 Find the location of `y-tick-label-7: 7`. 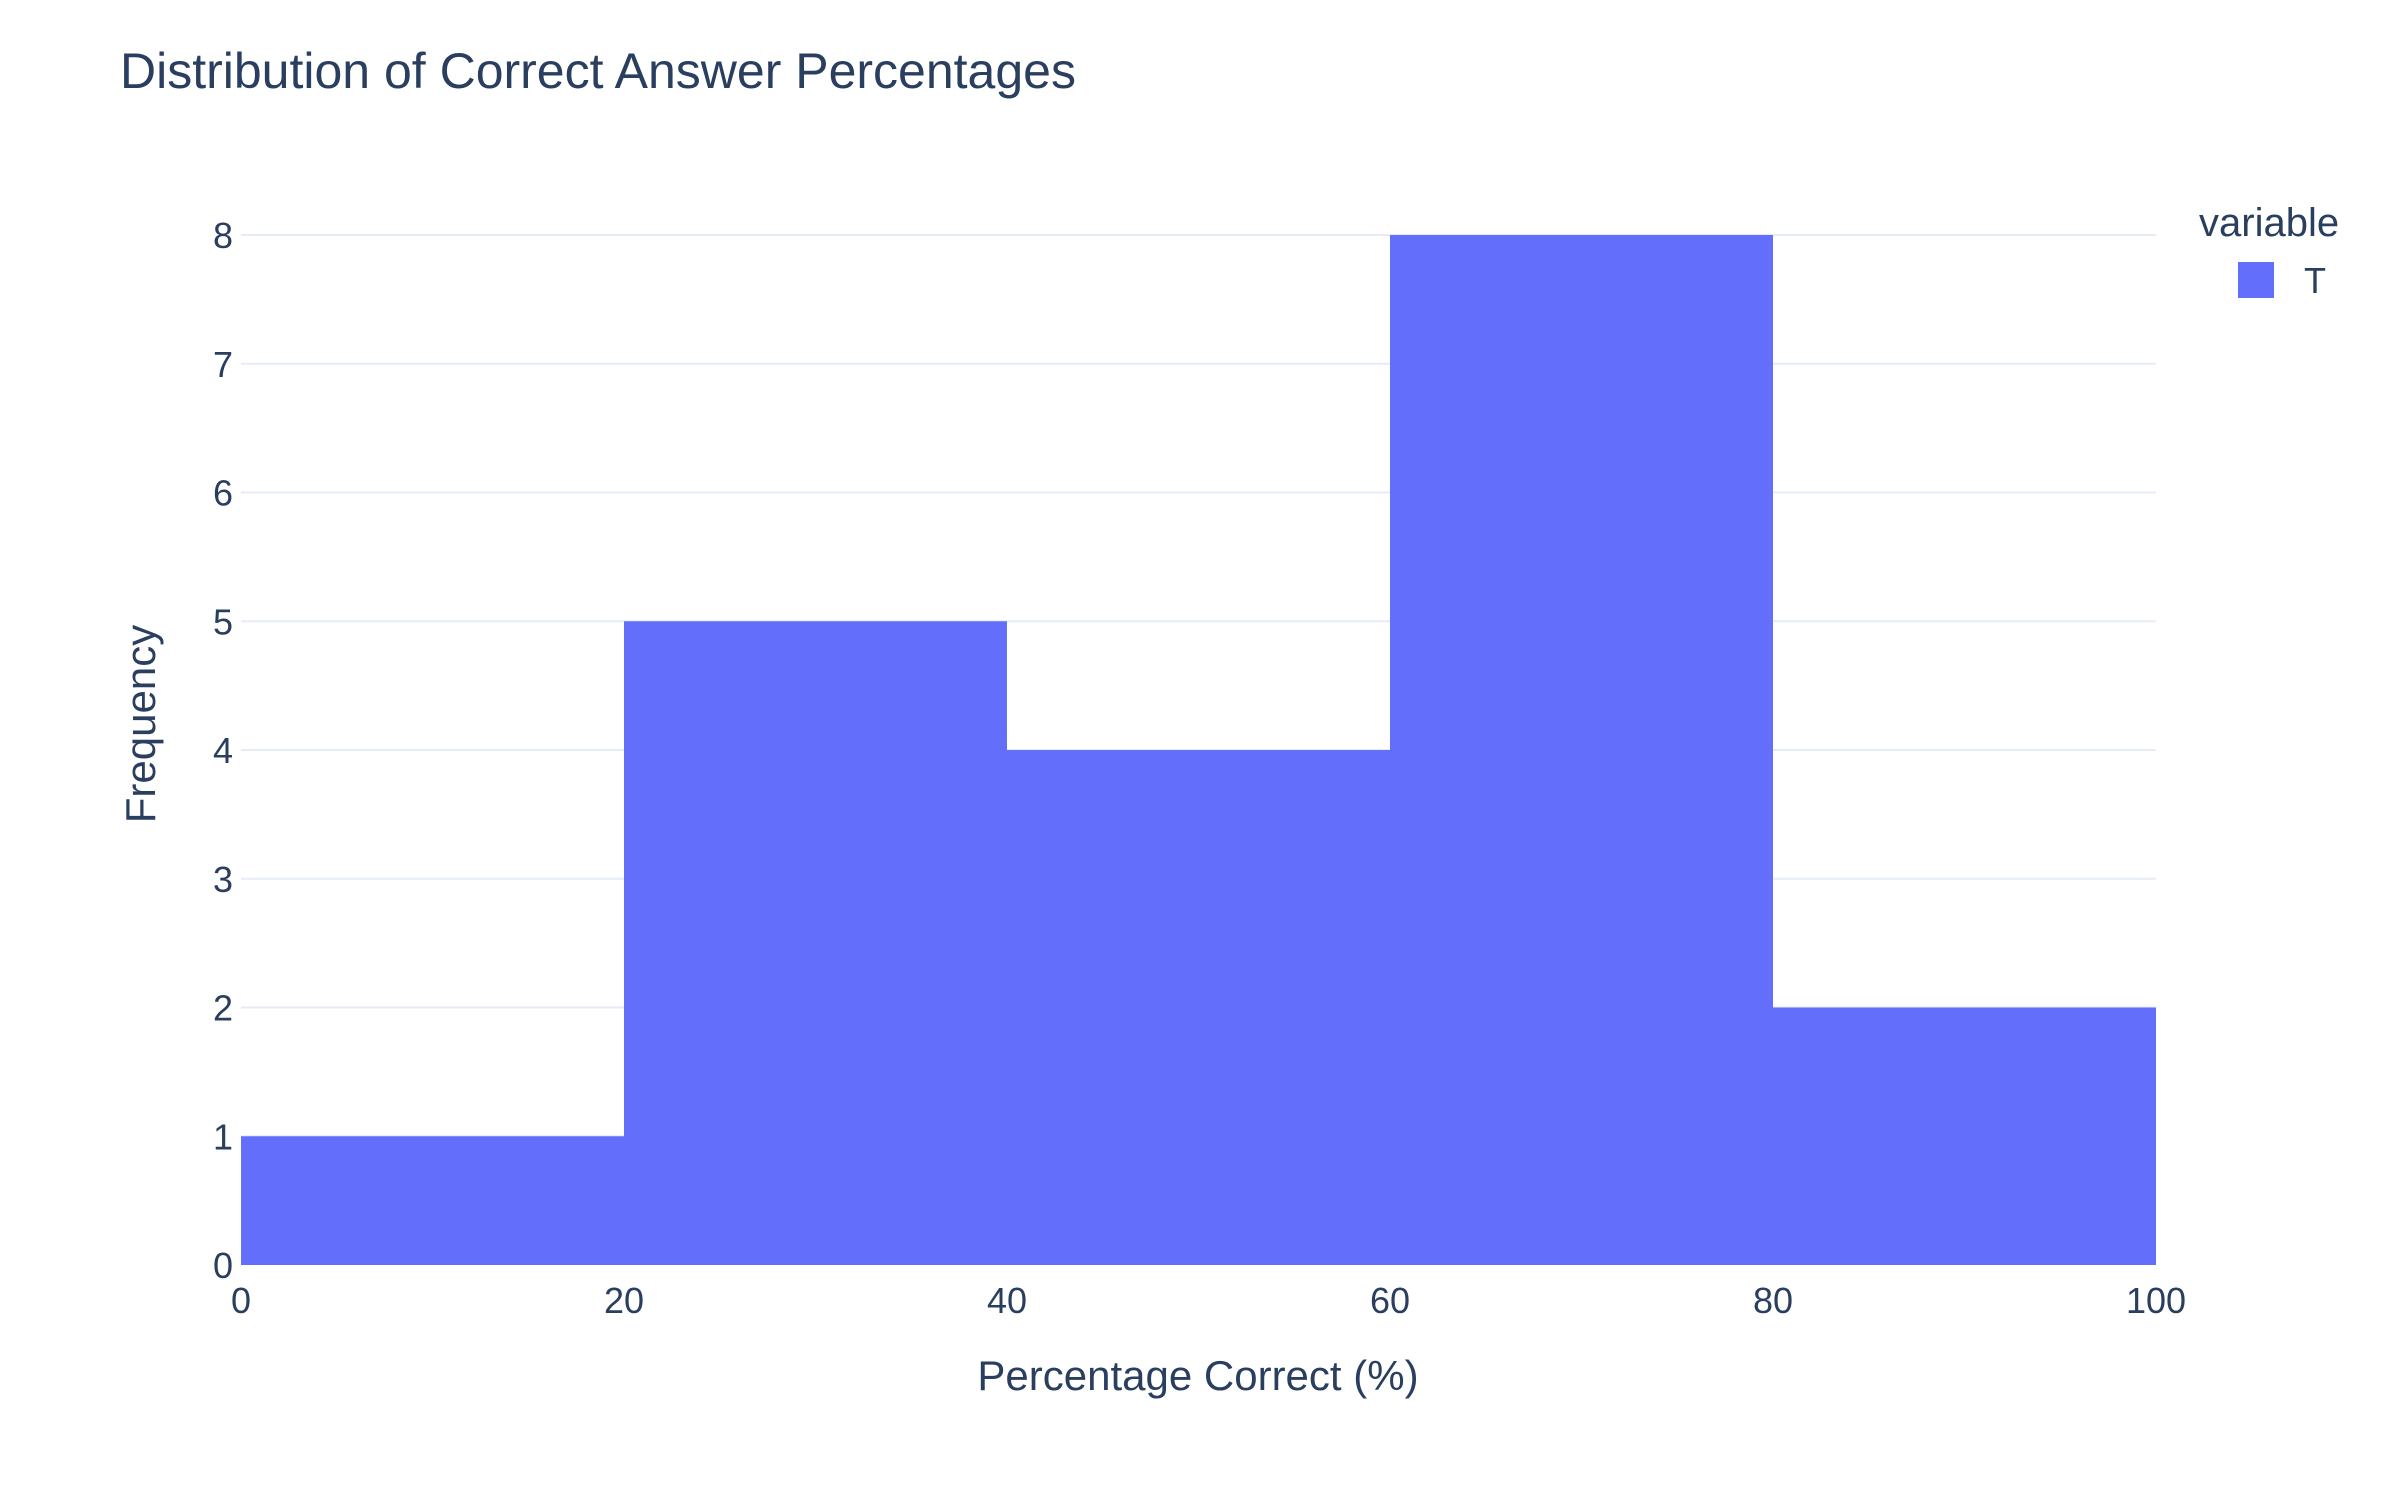

y-tick-label-7: 7 is located at coordinates (223, 364).